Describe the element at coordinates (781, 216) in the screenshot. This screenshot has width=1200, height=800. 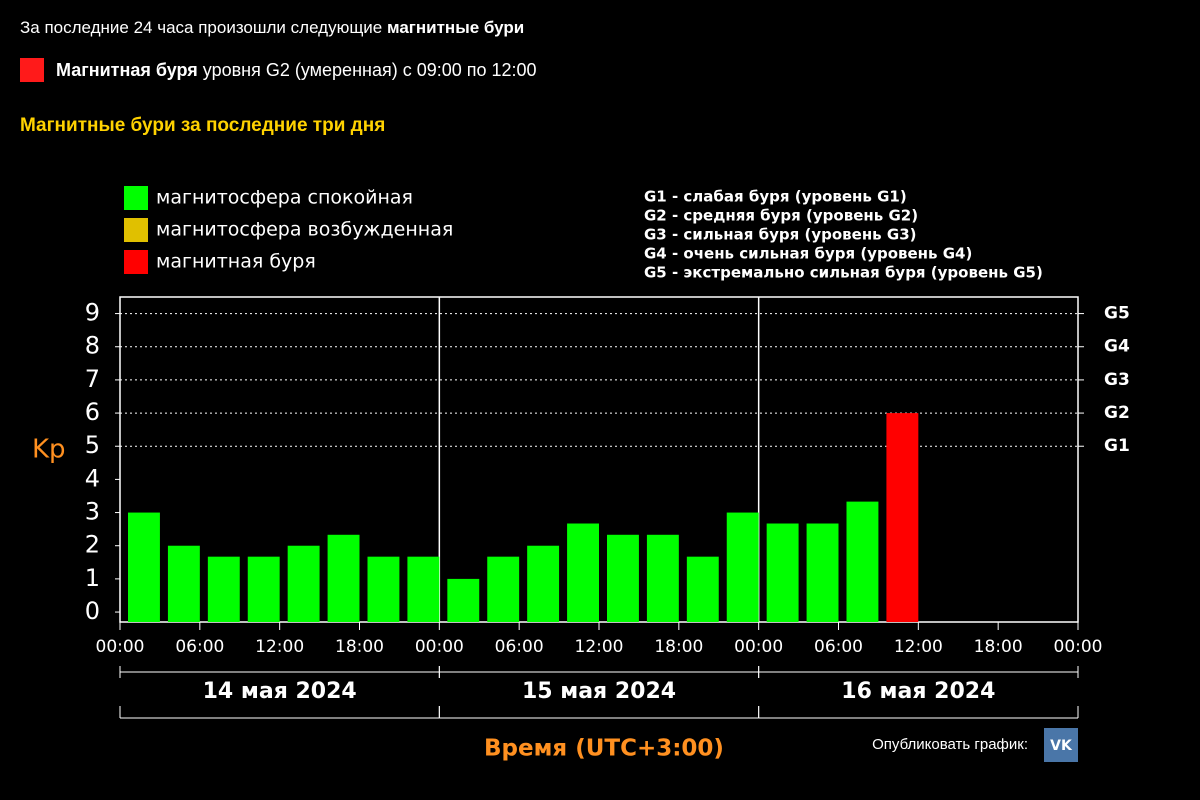
I see `g-legend-item: G2 - средняя буря (уровень G2)` at that location.